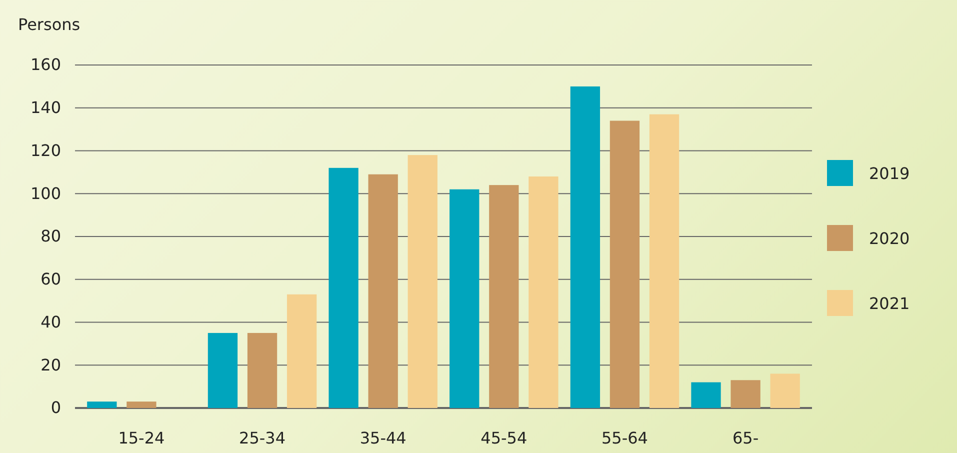 This screenshot has width=957, height=453. Describe the element at coordinates (45, 150) in the screenshot. I see `y-tick-label: 120` at that location.